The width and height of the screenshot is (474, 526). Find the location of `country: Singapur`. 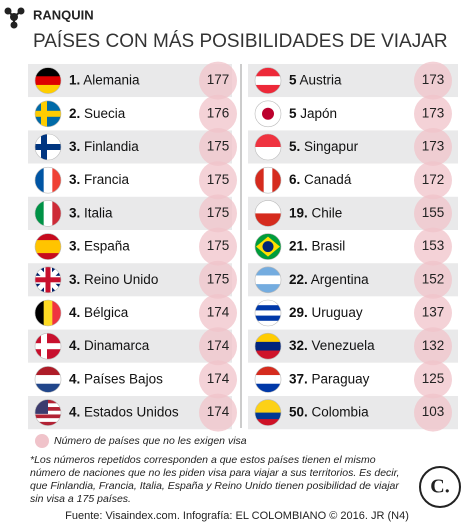

country: Singapur is located at coordinates (331, 146).